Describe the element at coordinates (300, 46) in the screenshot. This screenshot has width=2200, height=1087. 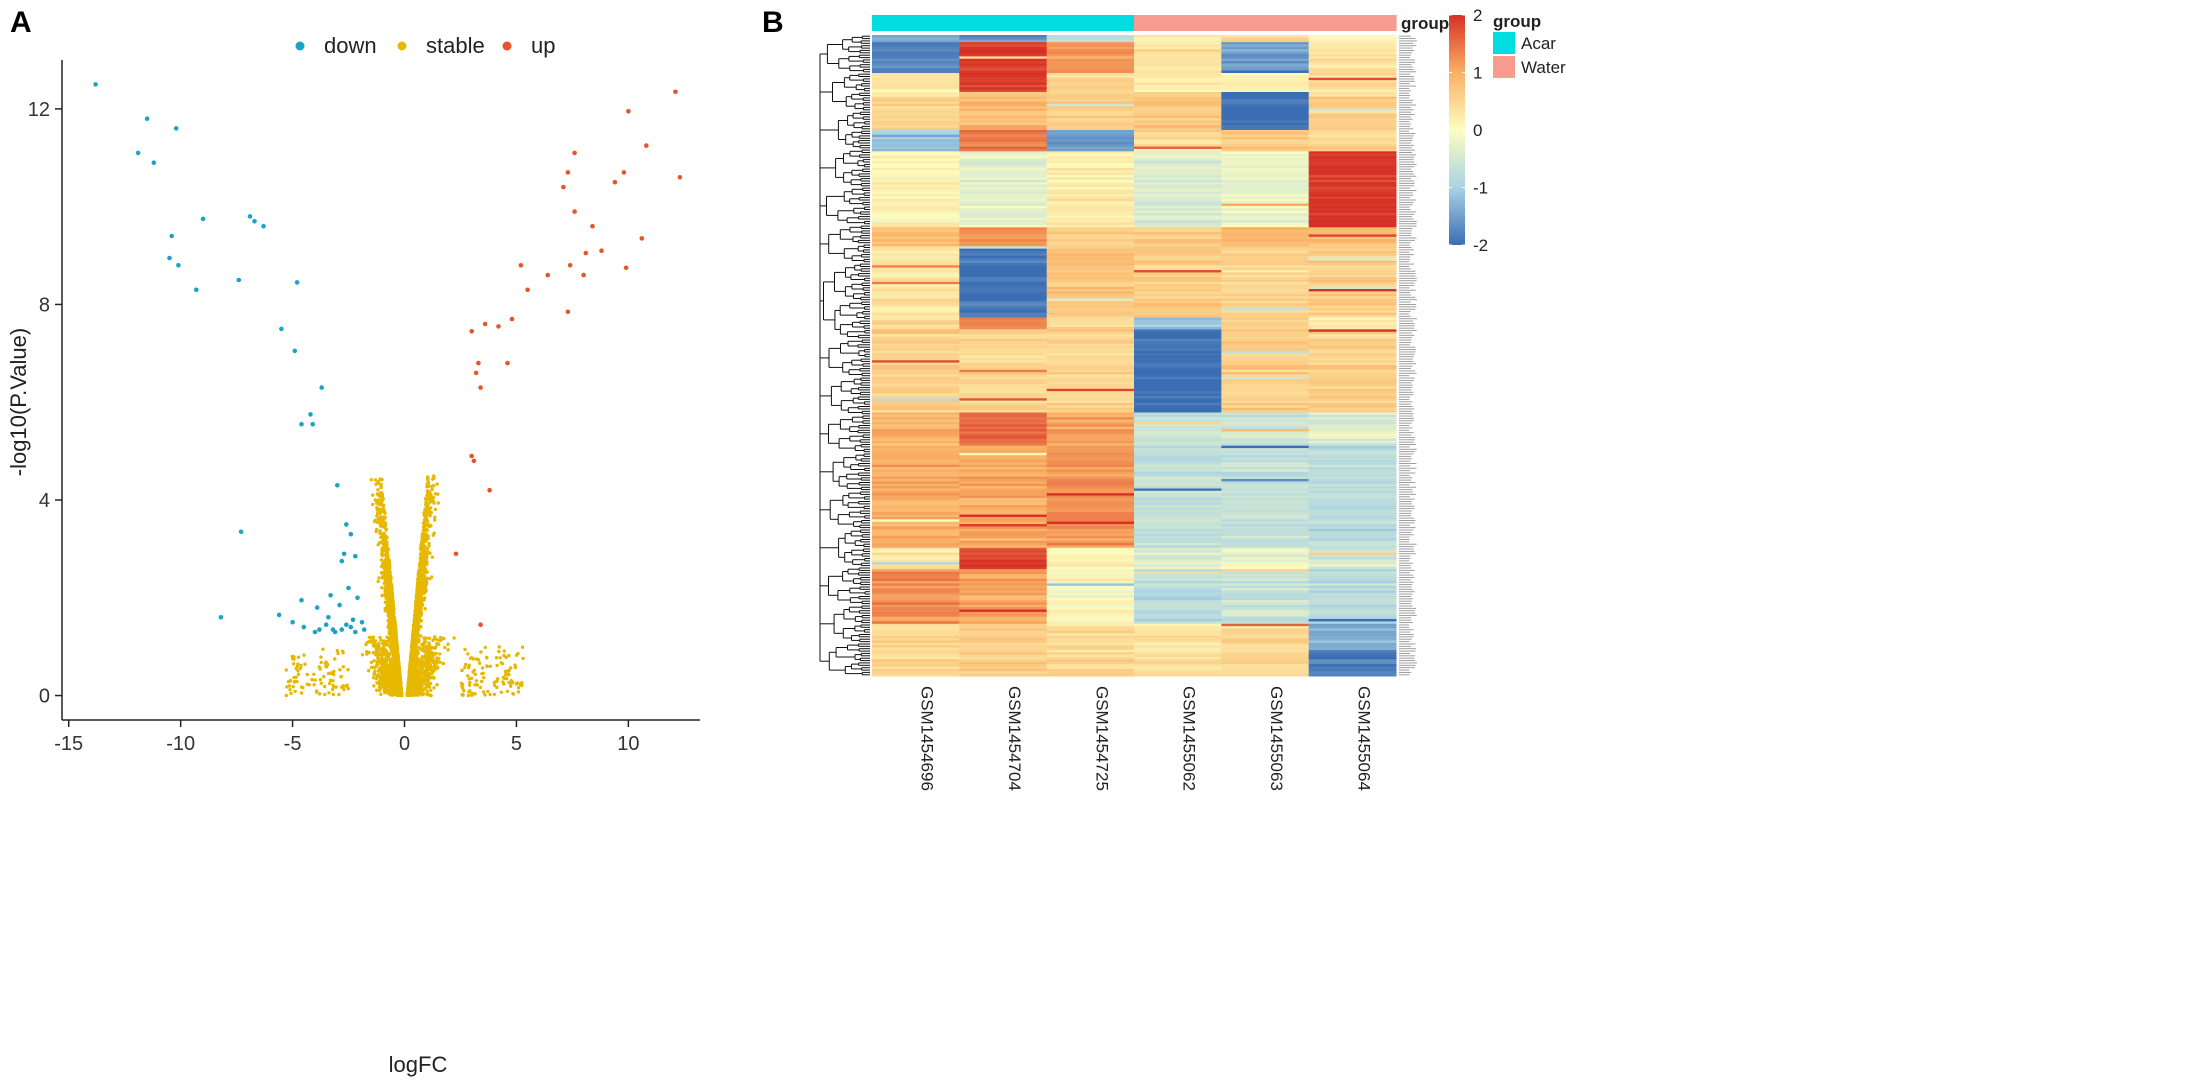
I see `legend-marker-down` at that location.